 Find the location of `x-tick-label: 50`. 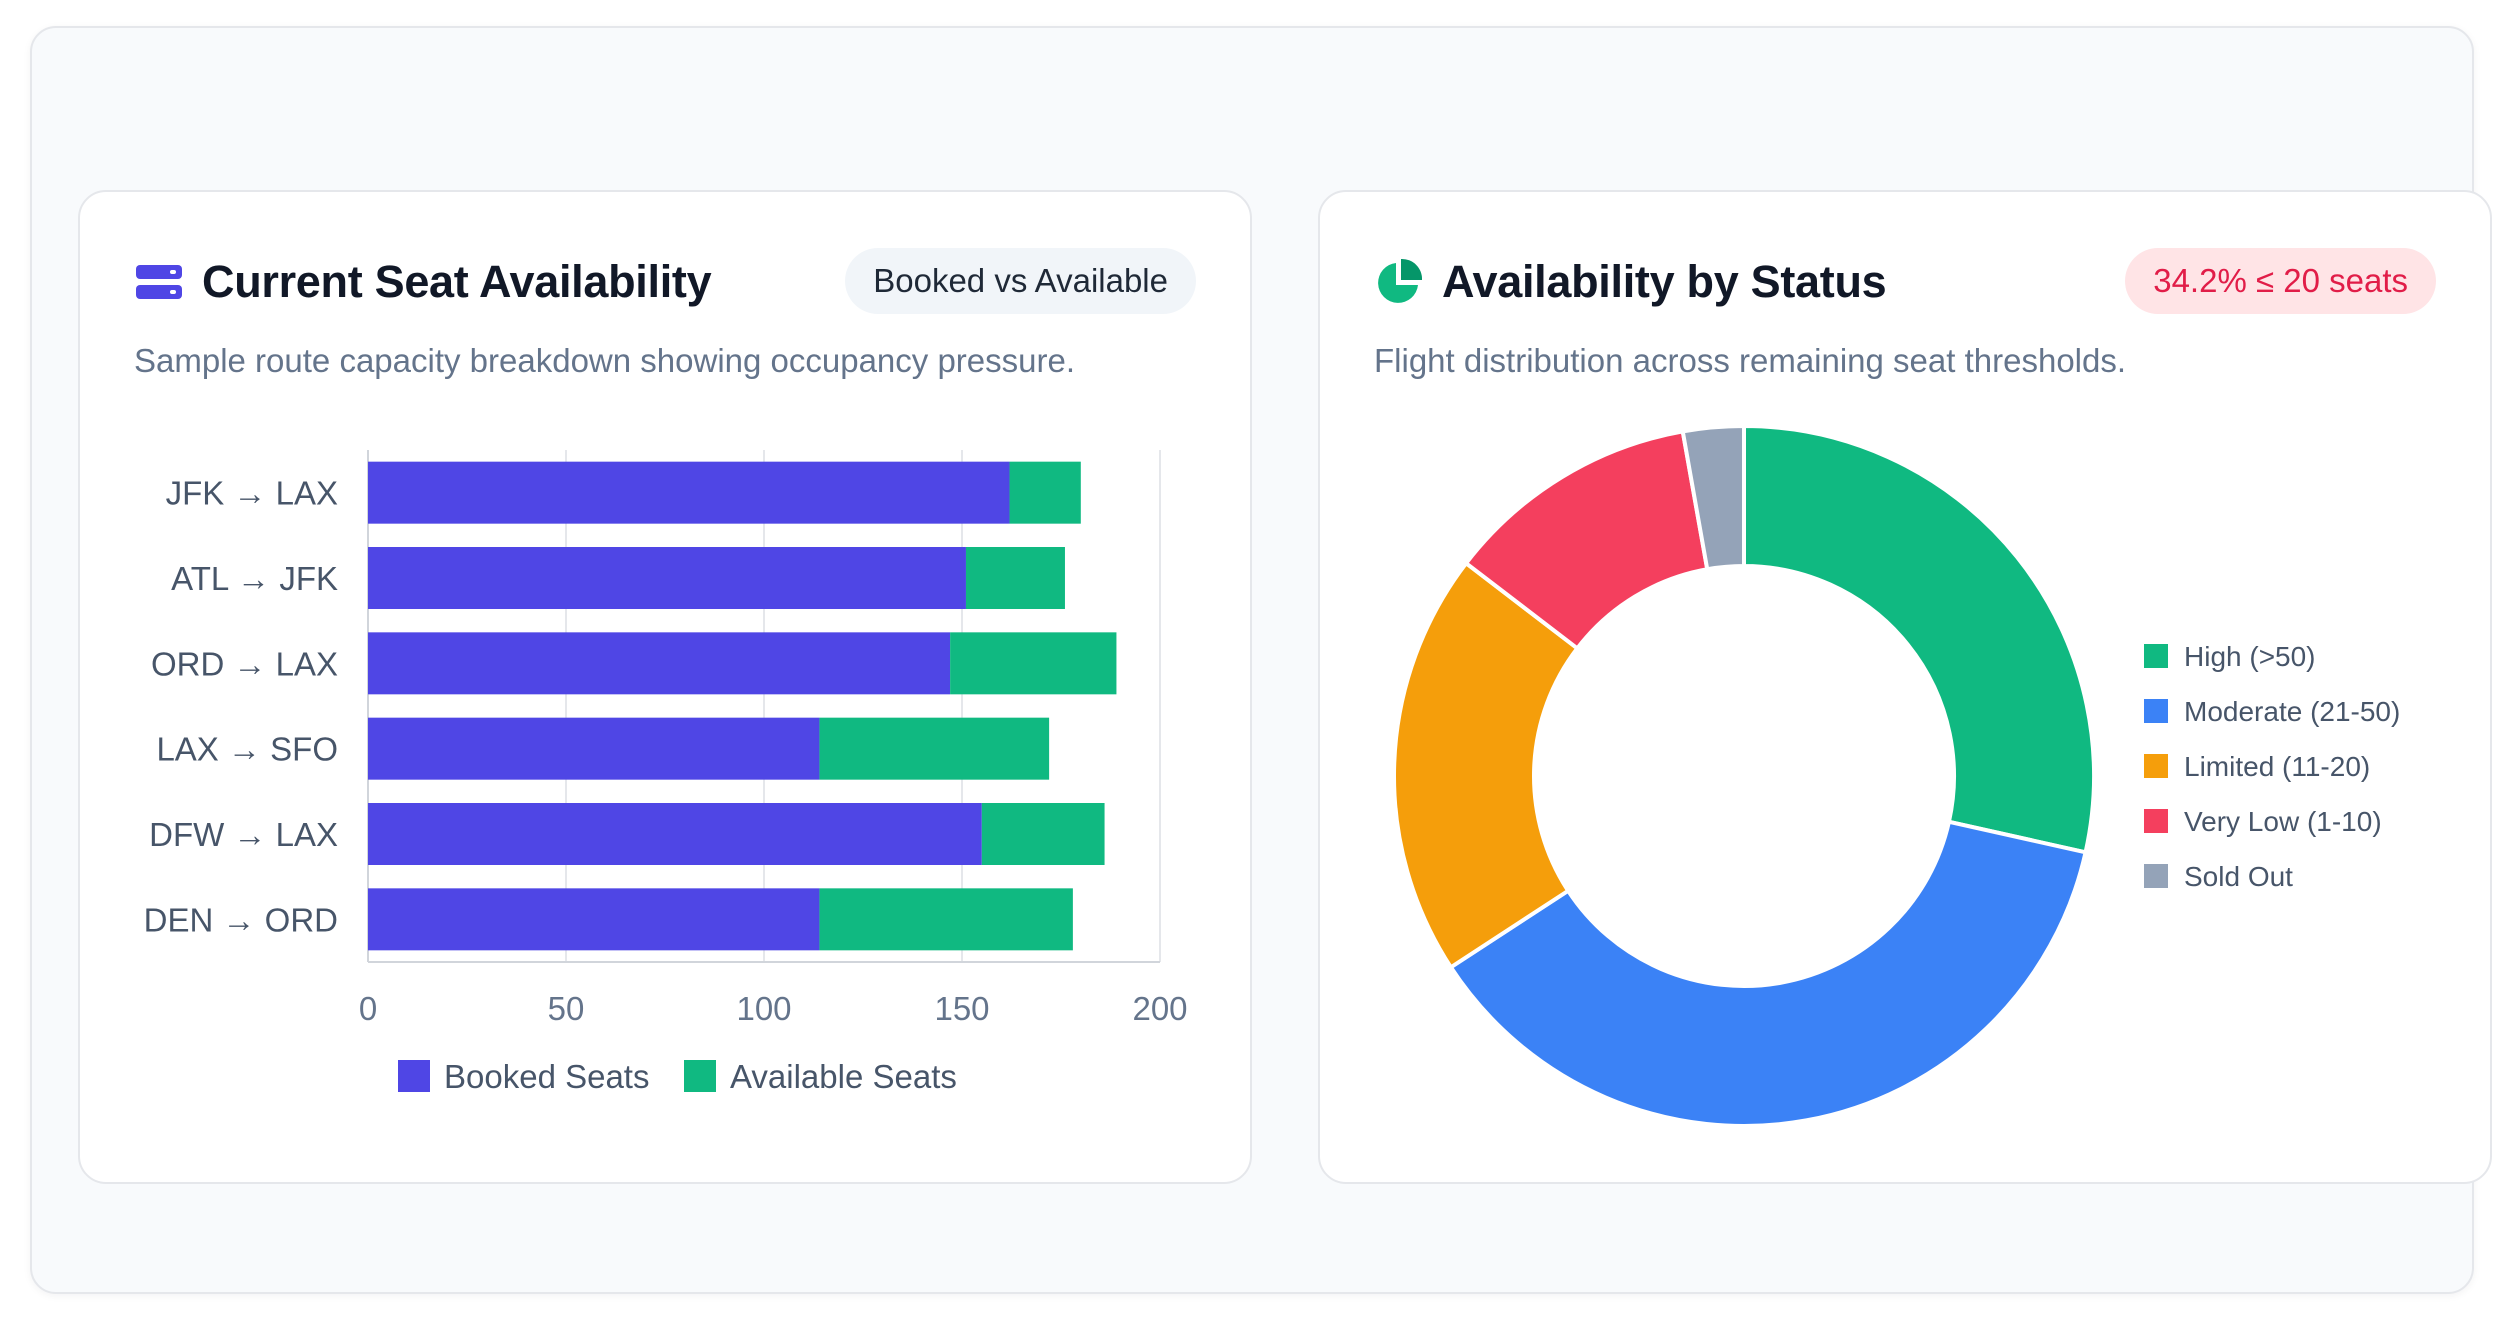

x-tick-label: 50 is located at coordinates (566, 1008).